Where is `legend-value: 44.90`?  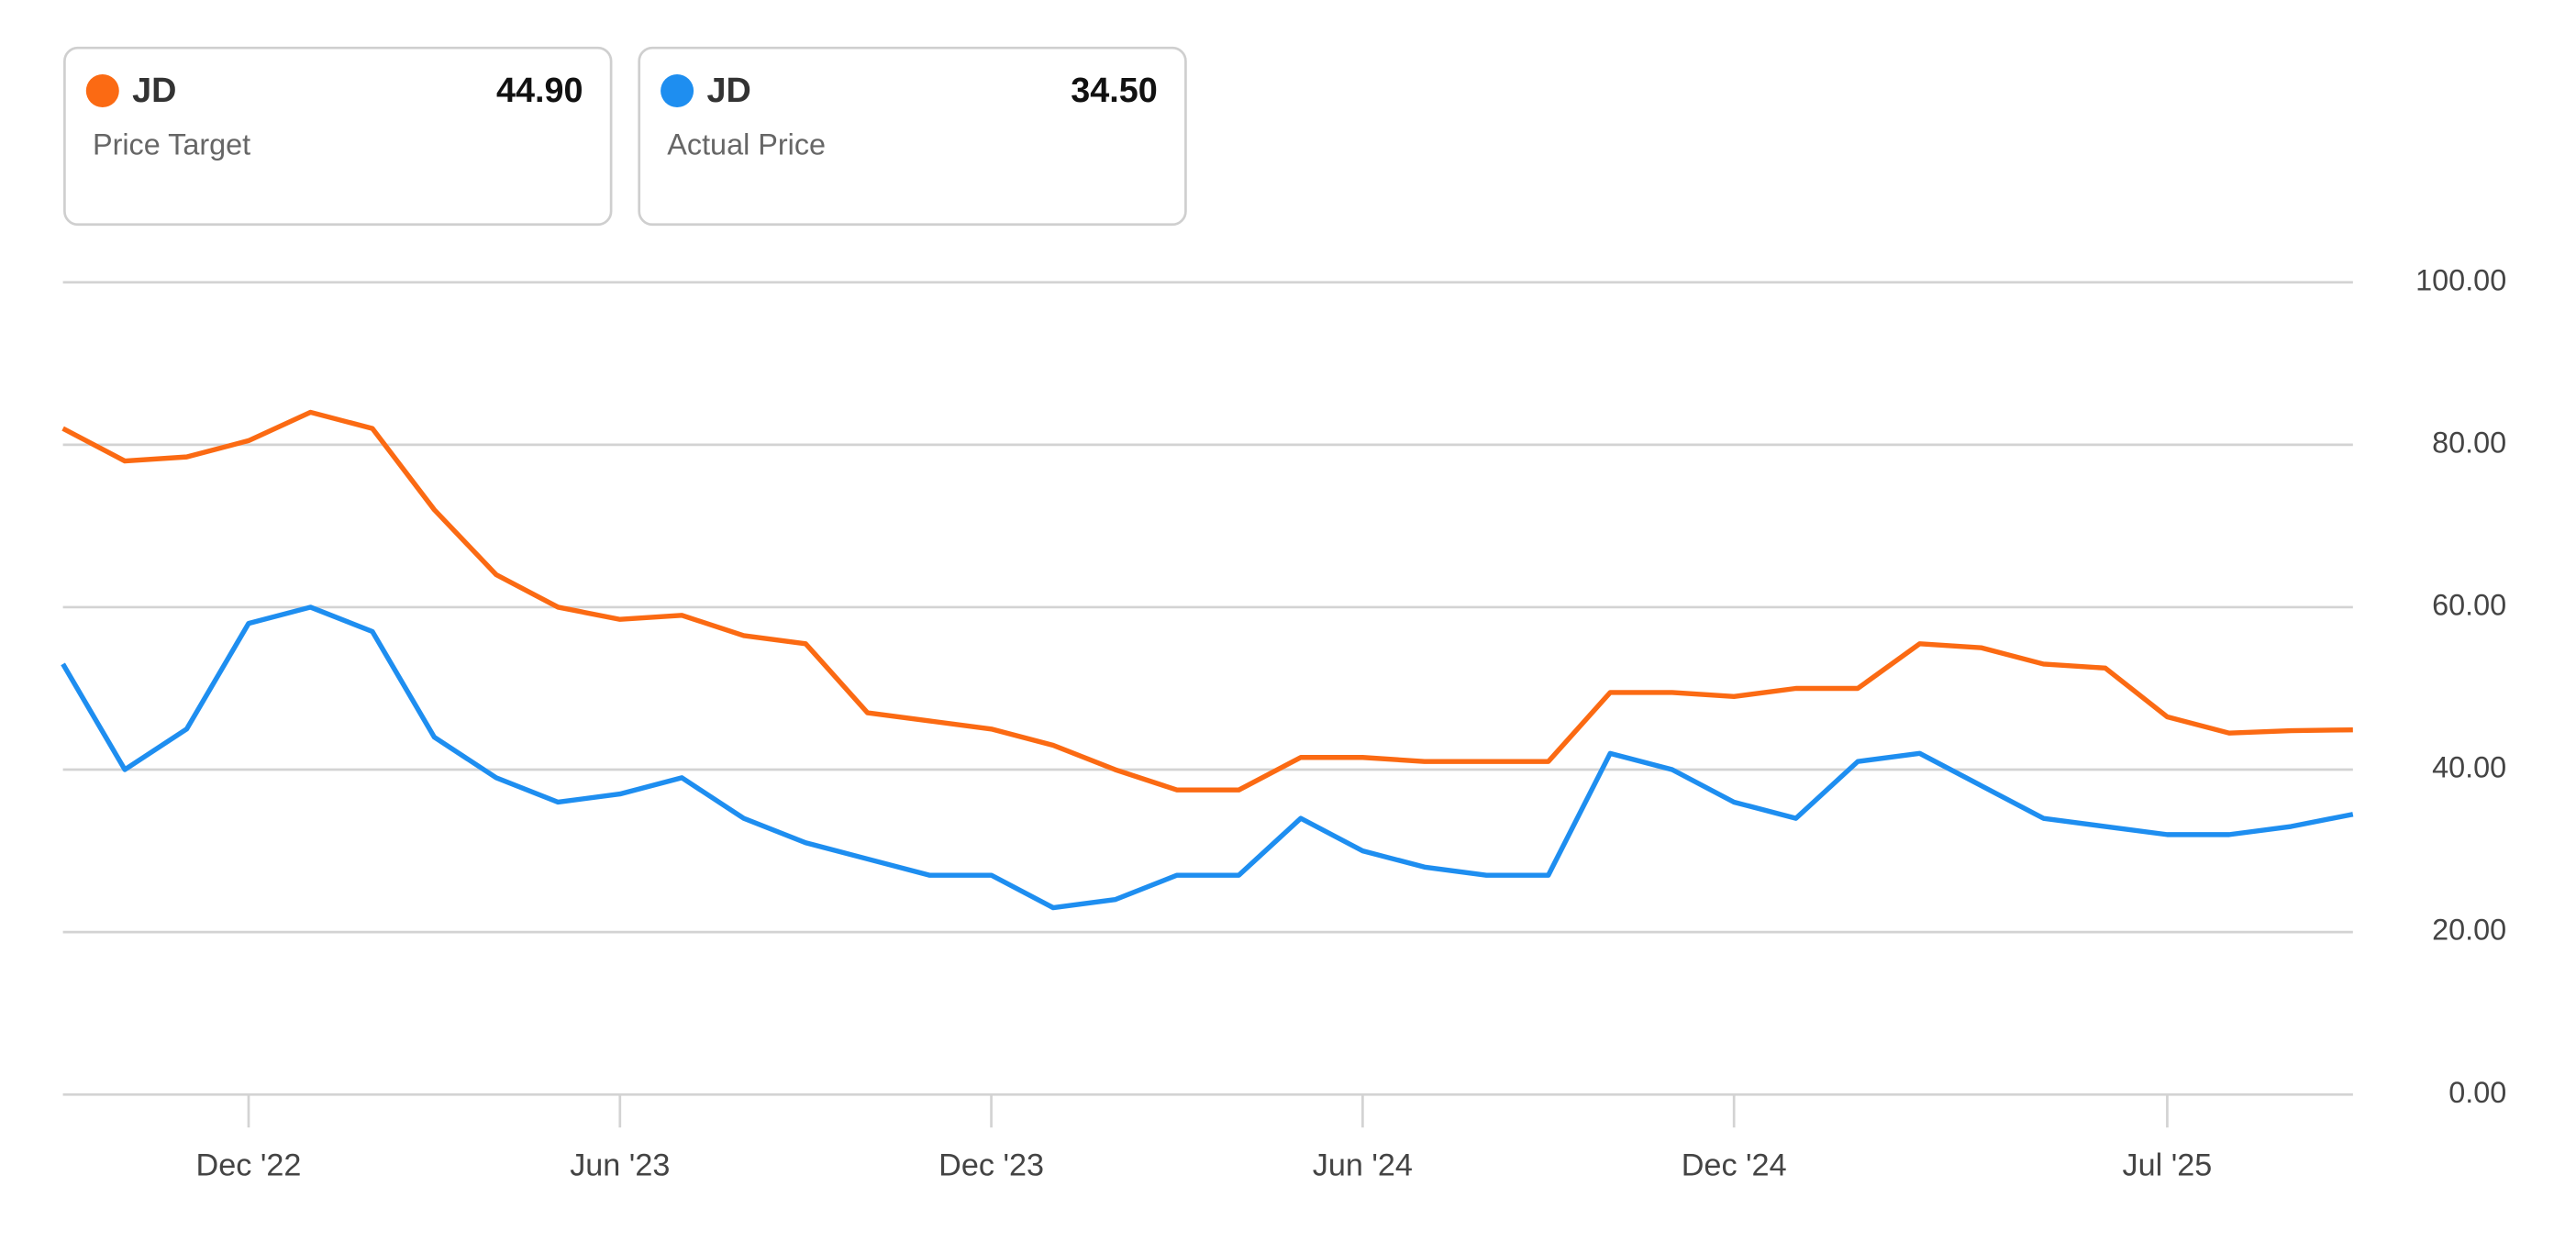 legend-value: 44.90 is located at coordinates (539, 91).